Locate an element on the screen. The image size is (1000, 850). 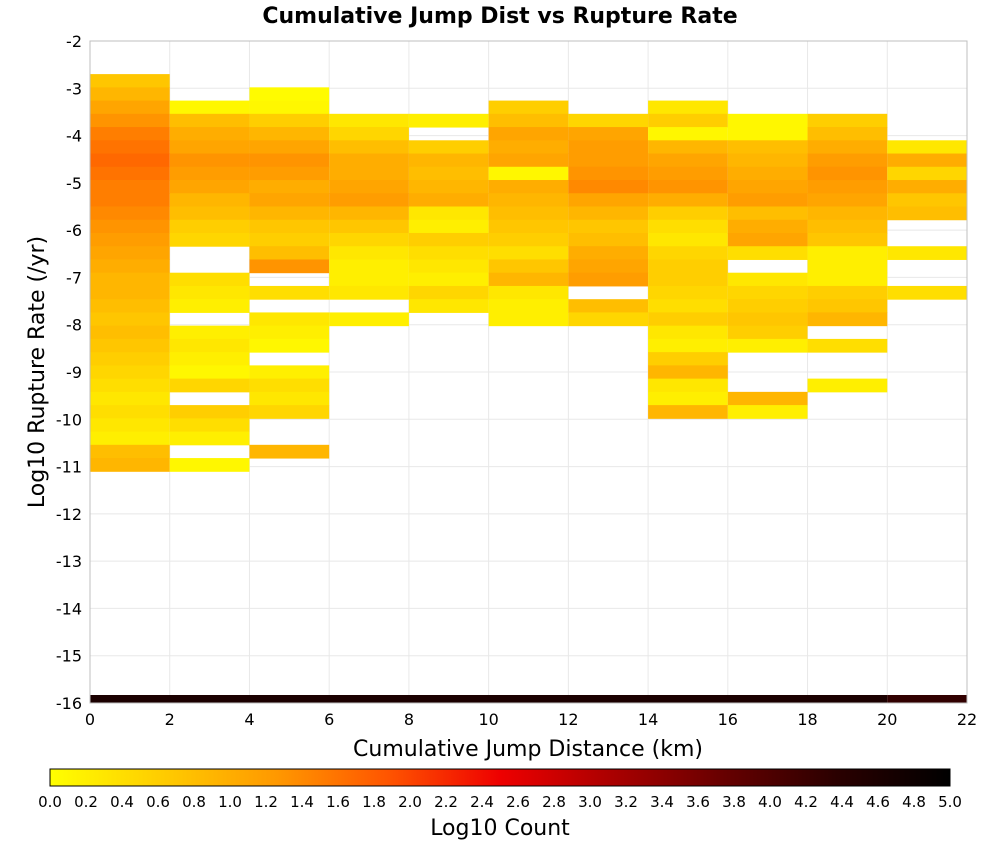
colorbar-tick-label: 2.4 is located at coordinates (482, 802).